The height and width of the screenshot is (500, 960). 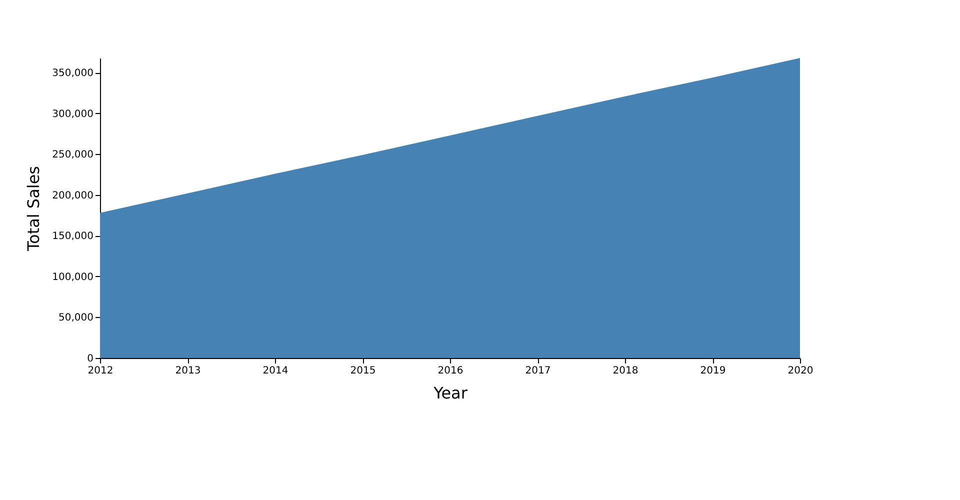 What do you see at coordinates (801, 371) in the screenshot?
I see `x-tick-label: 2020` at bounding box center [801, 371].